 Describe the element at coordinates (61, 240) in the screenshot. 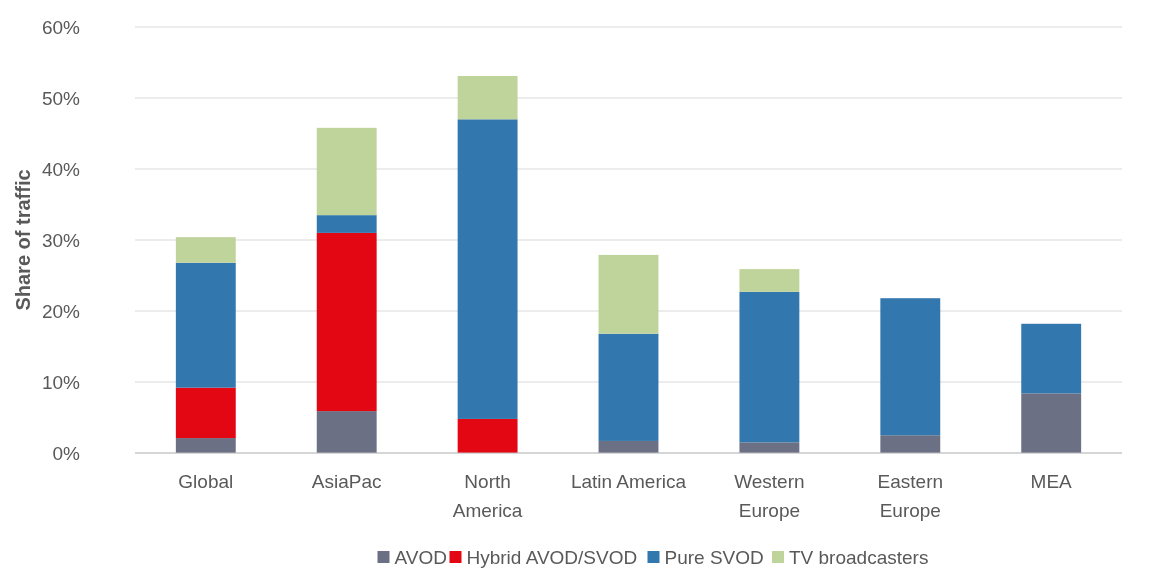

I see `y-tick-label: 30%` at that location.